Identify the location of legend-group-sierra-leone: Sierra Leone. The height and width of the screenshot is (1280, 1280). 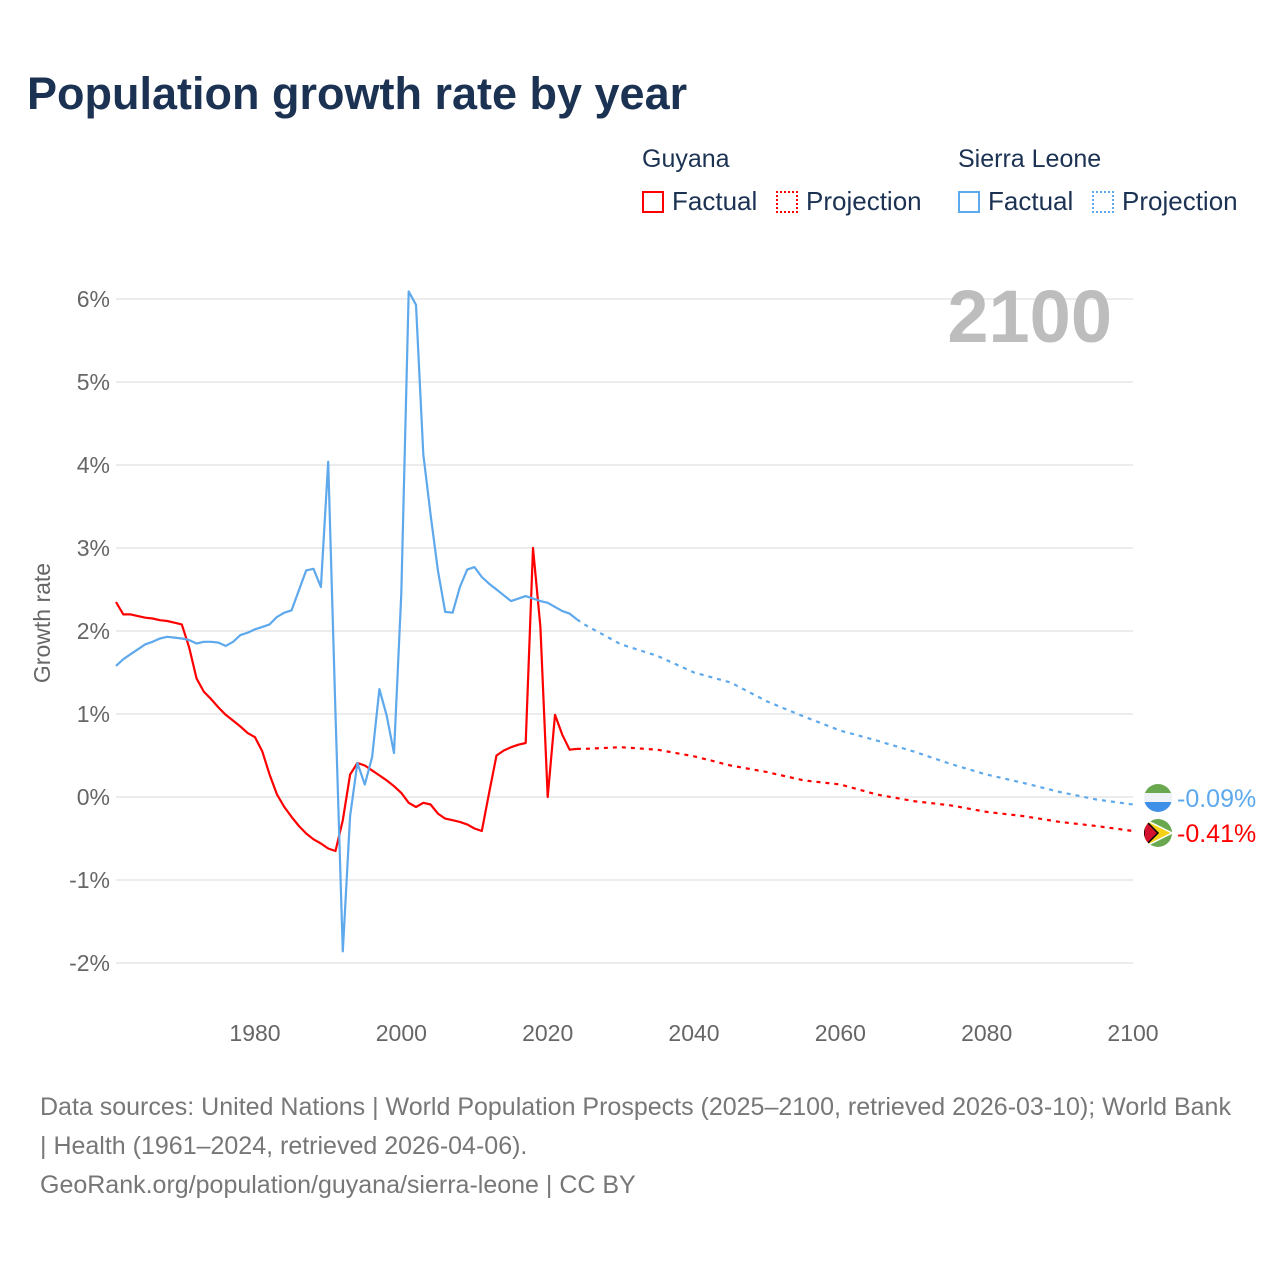
(1030, 159).